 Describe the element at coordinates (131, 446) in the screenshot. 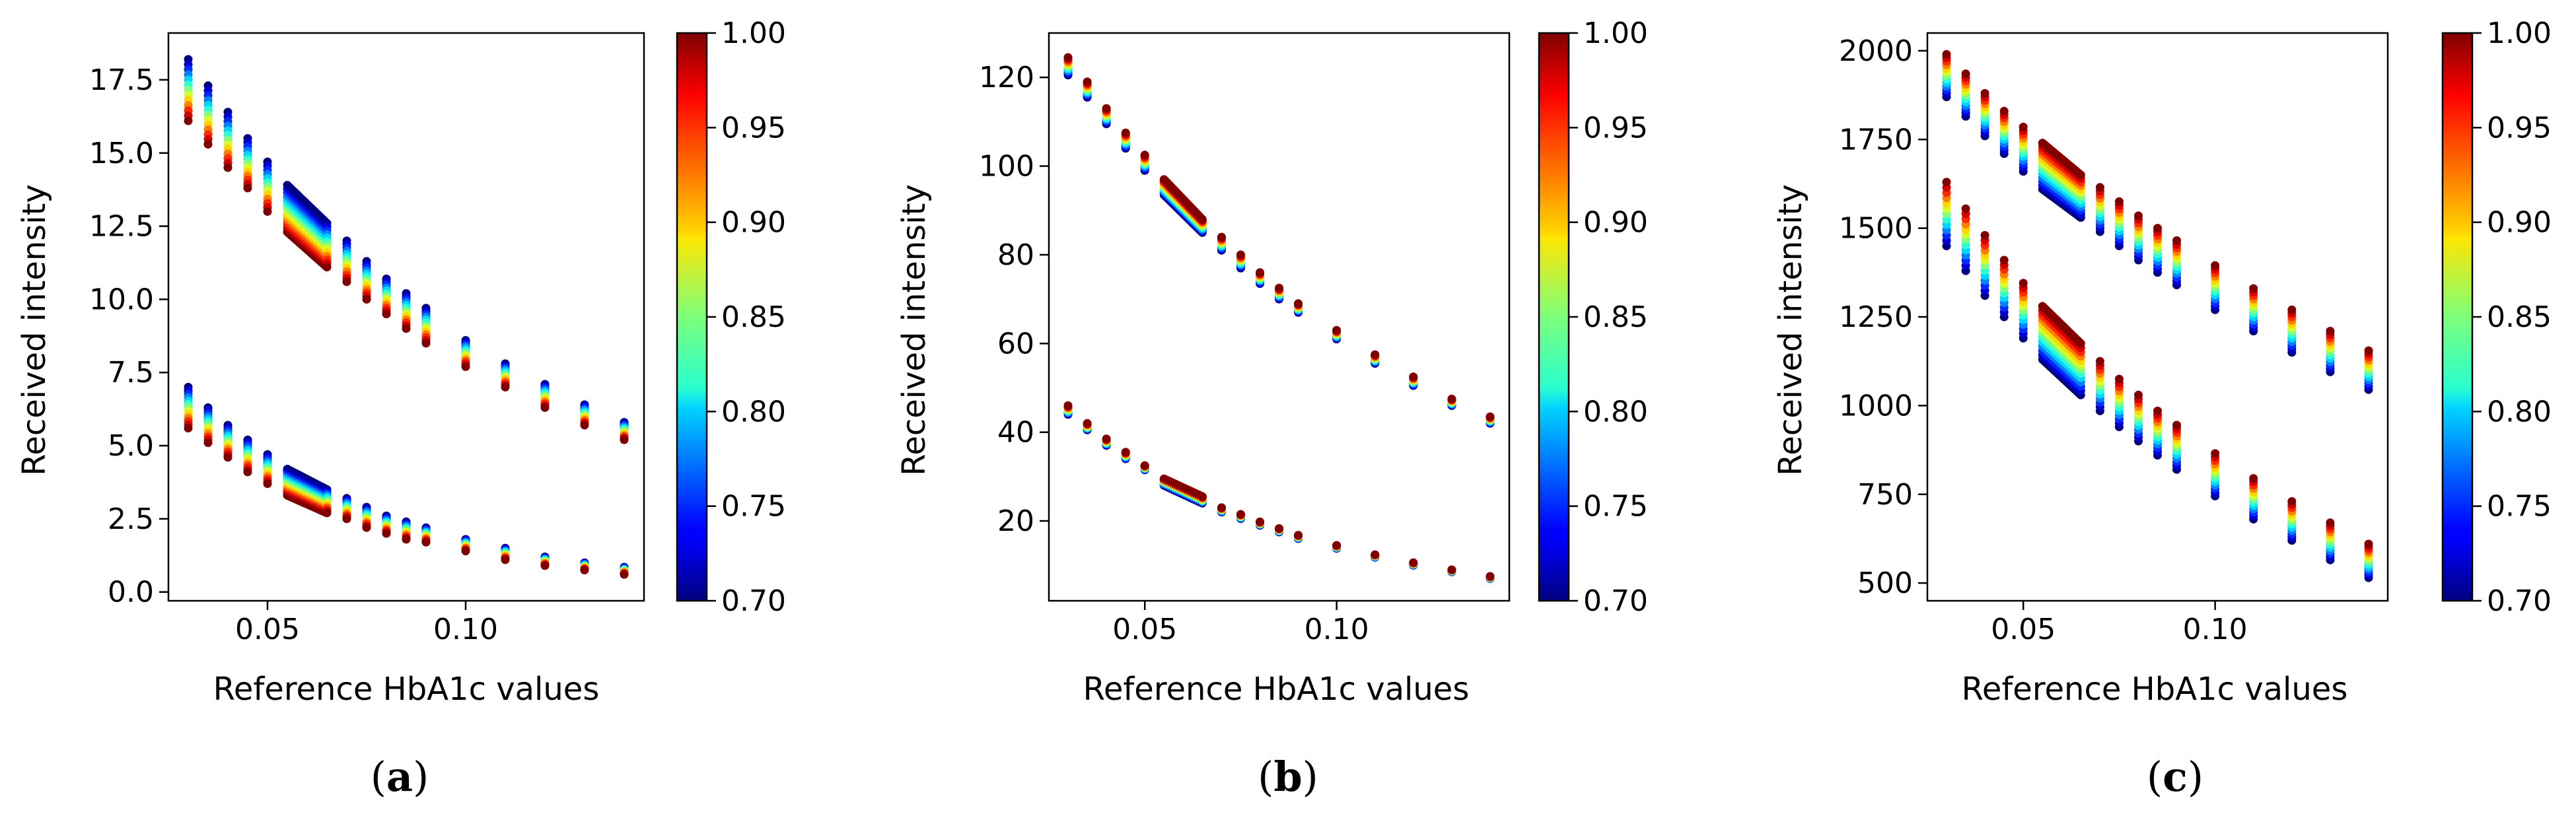

I see `y-tick-label: 5.0` at that location.